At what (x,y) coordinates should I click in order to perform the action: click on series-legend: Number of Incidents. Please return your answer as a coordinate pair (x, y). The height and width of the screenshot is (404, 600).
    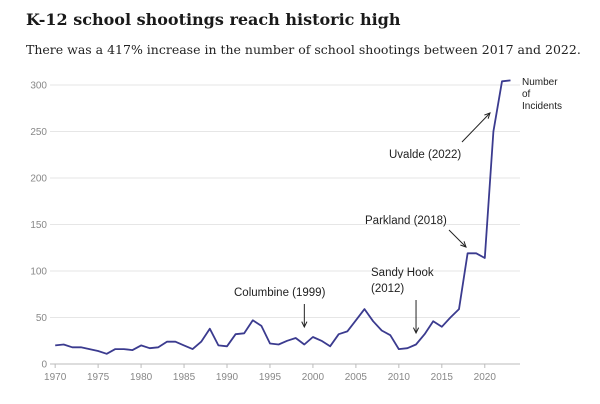
    Looking at the image, I should click on (542, 94).